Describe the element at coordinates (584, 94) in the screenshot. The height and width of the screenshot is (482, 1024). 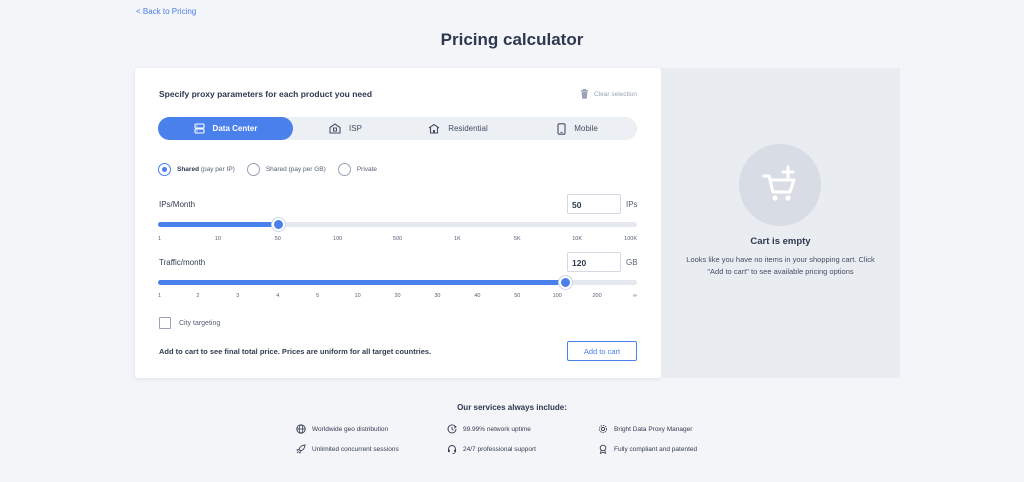
I see `trash-icon` at that location.